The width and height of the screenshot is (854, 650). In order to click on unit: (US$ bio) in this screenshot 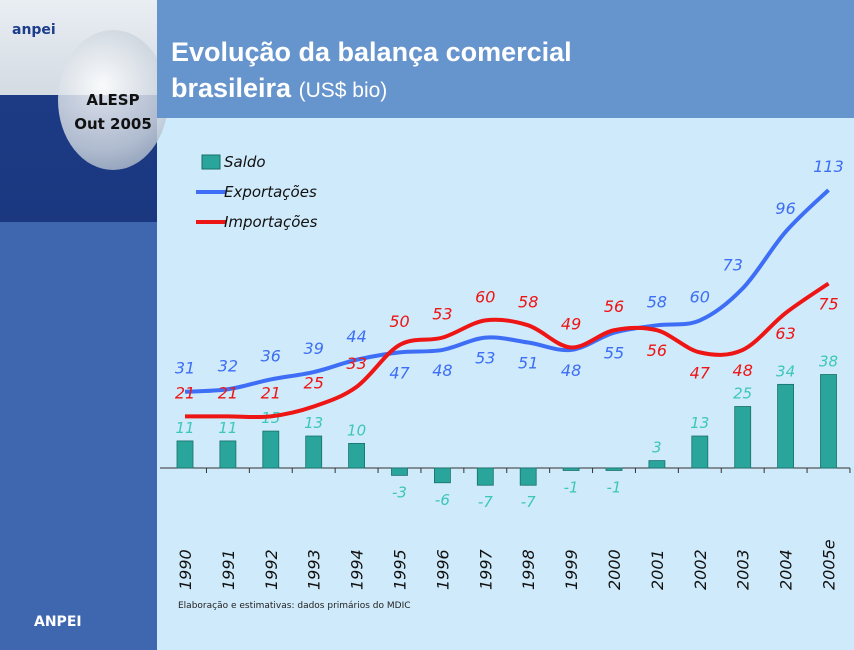, I will do `click(343, 90)`.